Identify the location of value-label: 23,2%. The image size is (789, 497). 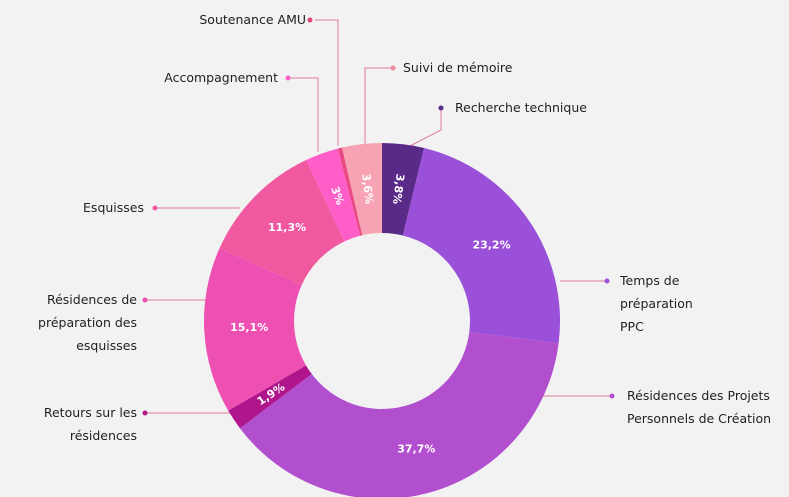
(491, 245).